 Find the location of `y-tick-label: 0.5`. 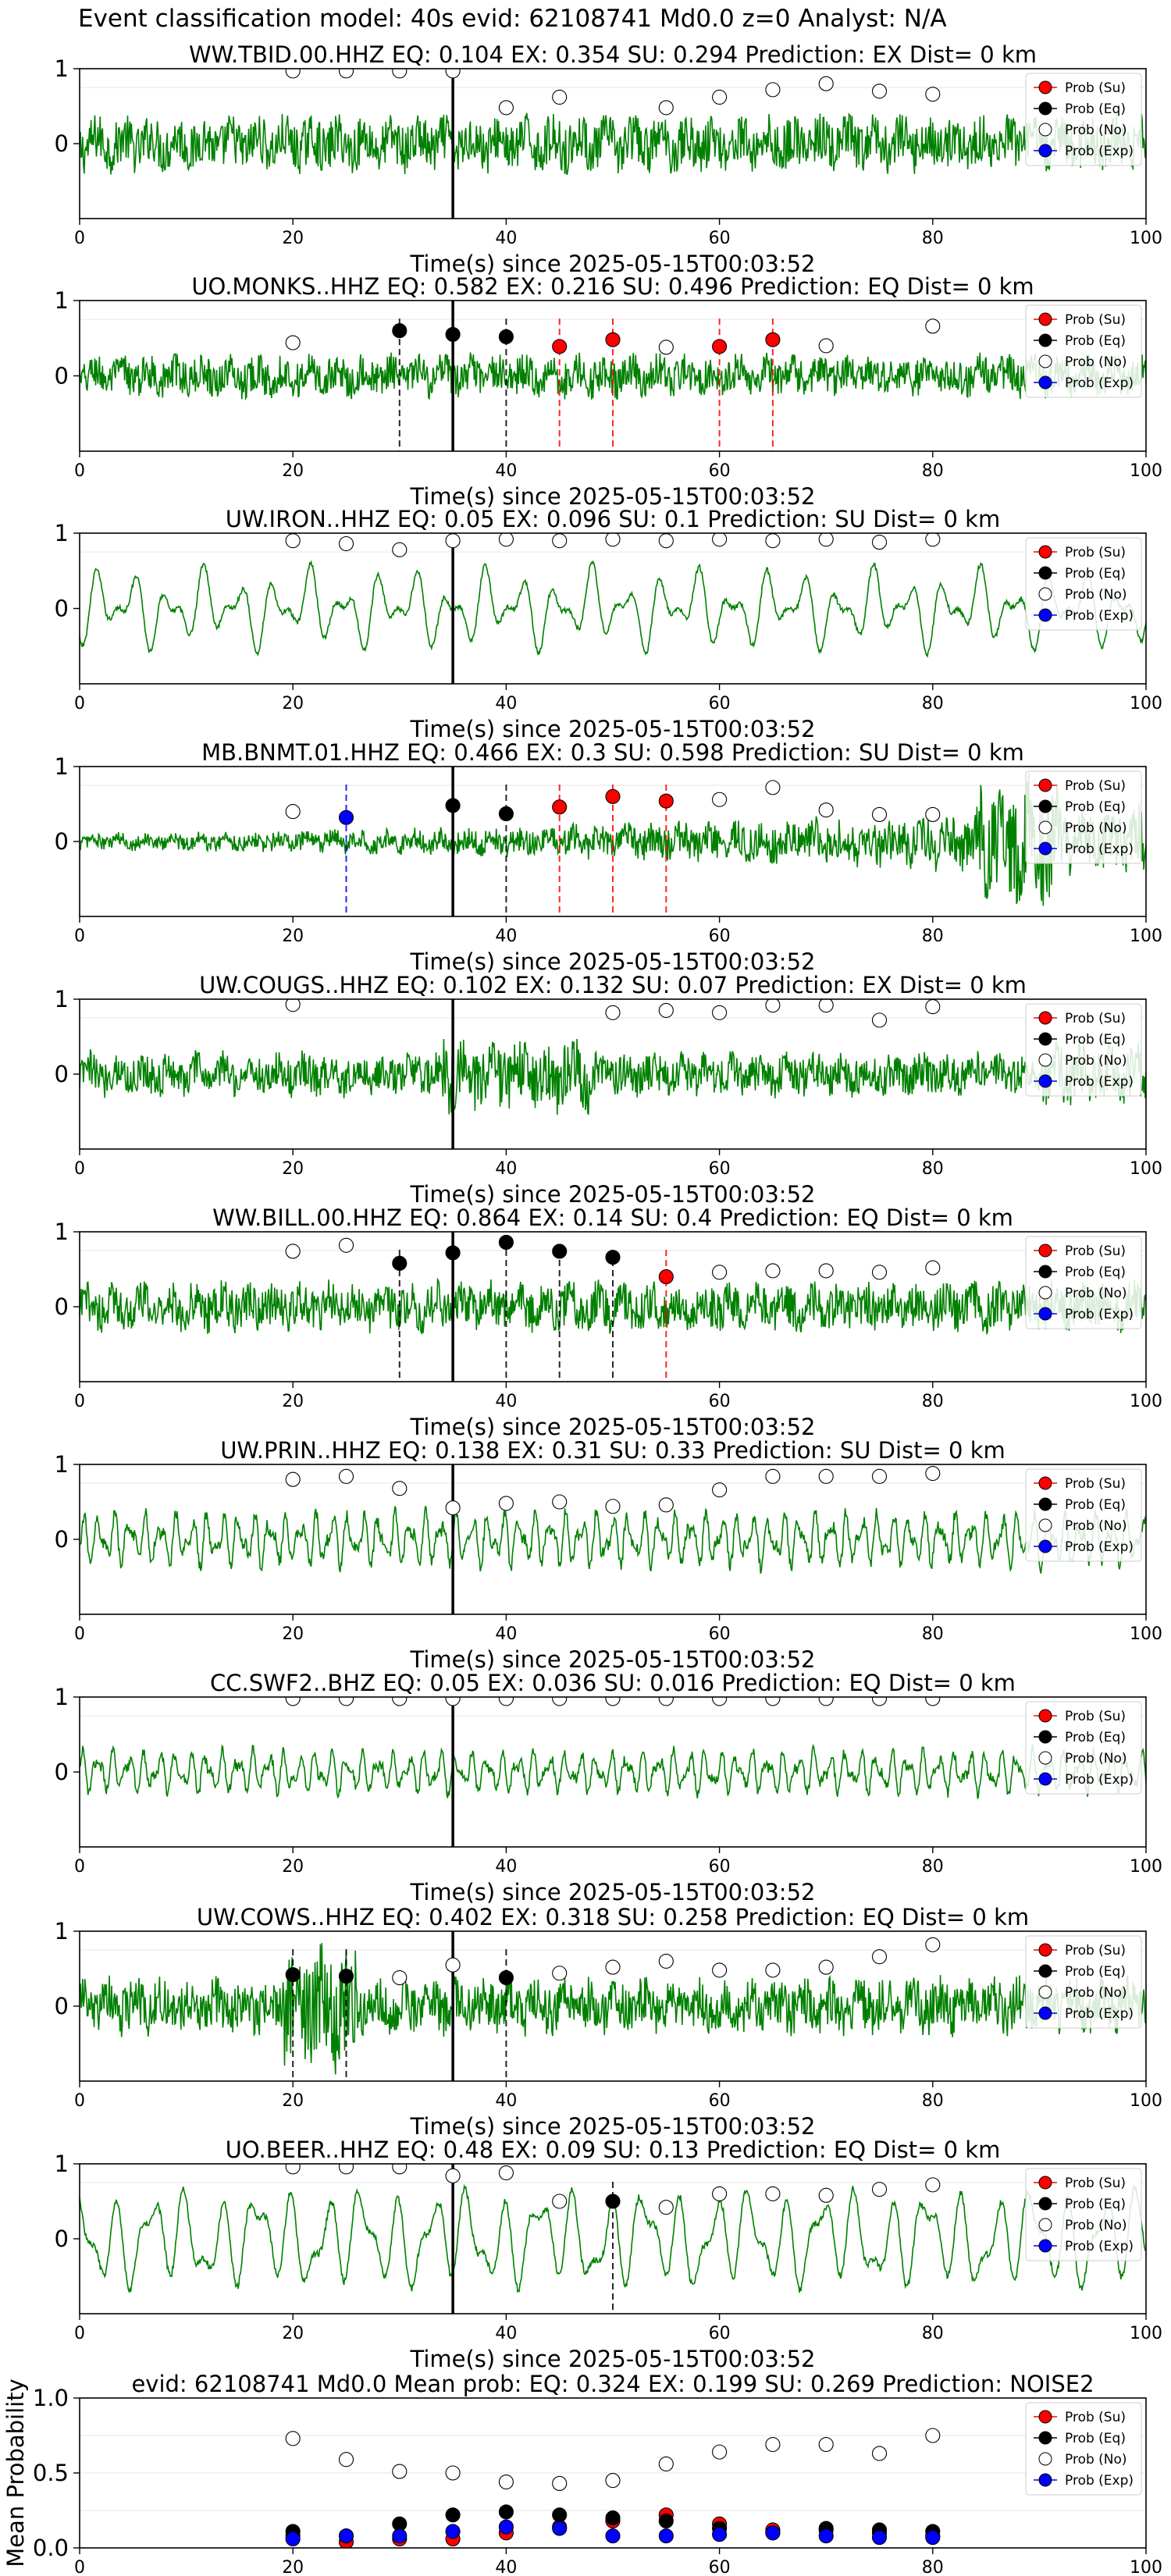

y-tick-label: 0.5 is located at coordinates (51, 2473).